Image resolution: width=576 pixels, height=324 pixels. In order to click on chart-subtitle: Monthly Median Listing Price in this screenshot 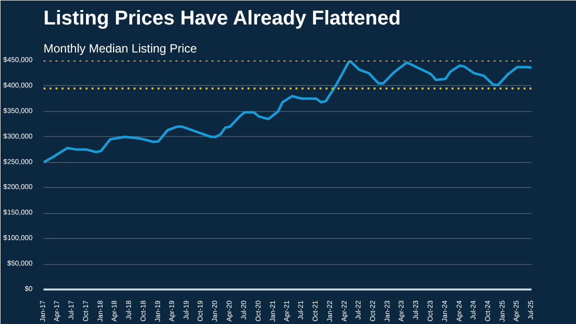, I will do `click(121, 49)`.